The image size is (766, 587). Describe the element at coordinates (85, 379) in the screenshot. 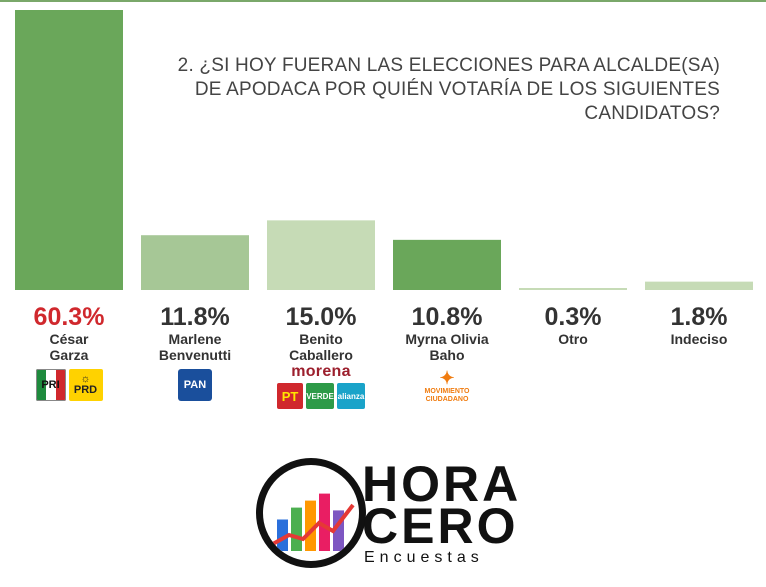

I see `sun-icon: ☼` at that location.